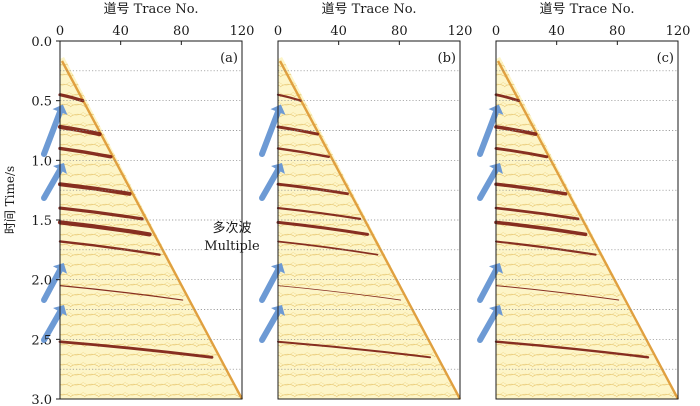 This screenshot has height=406, width=700. I want to click on y-tick-label: 0.0, so click(41, 42).